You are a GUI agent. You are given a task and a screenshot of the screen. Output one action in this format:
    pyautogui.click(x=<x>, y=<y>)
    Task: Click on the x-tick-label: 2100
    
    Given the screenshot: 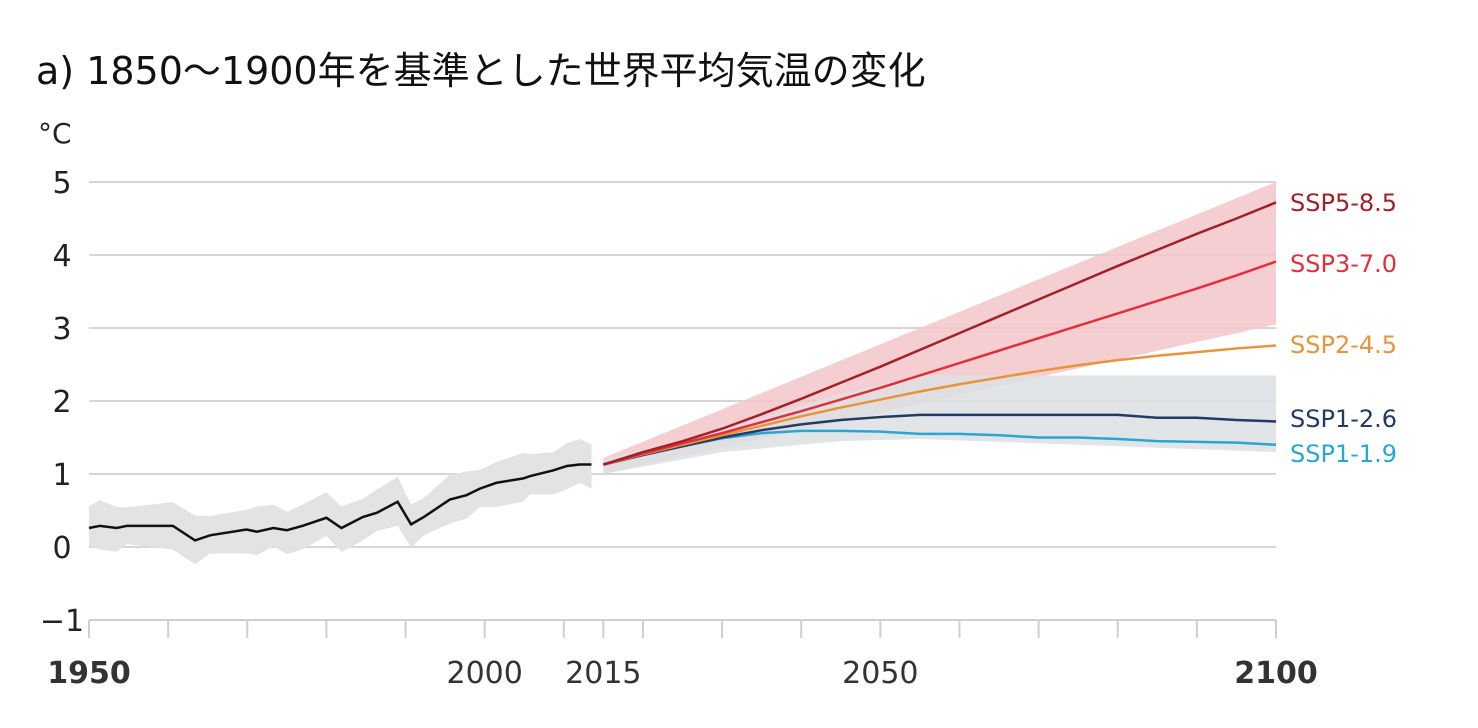 What is the action you would take?
    pyautogui.click(x=1276, y=673)
    